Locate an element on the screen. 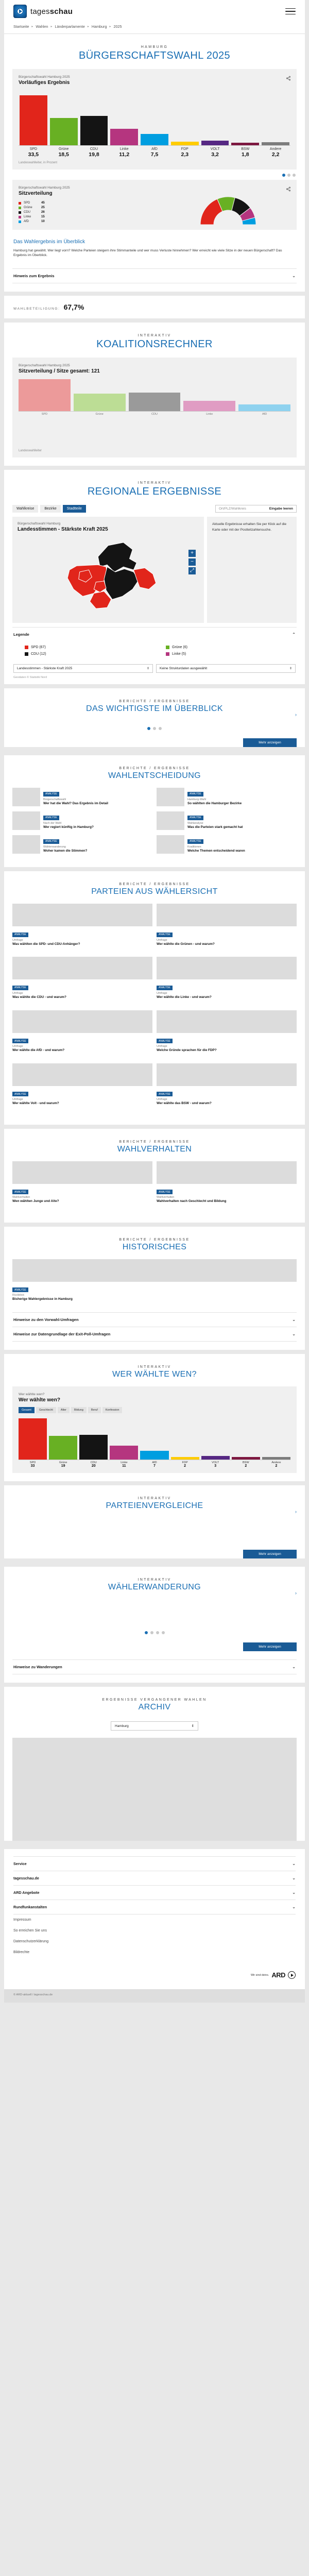  pv-more-button: Mehr anzeigen is located at coordinates (270, 1555).